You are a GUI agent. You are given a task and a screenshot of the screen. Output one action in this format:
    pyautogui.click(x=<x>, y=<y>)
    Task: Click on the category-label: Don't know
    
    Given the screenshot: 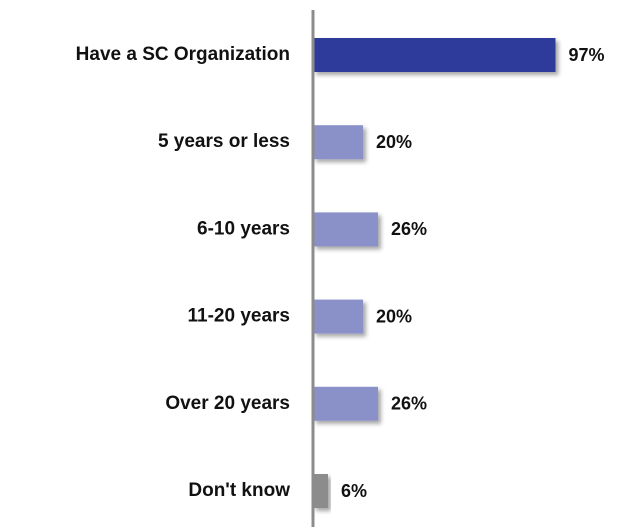 What is the action you would take?
    pyautogui.click(x=239, y=490)
    